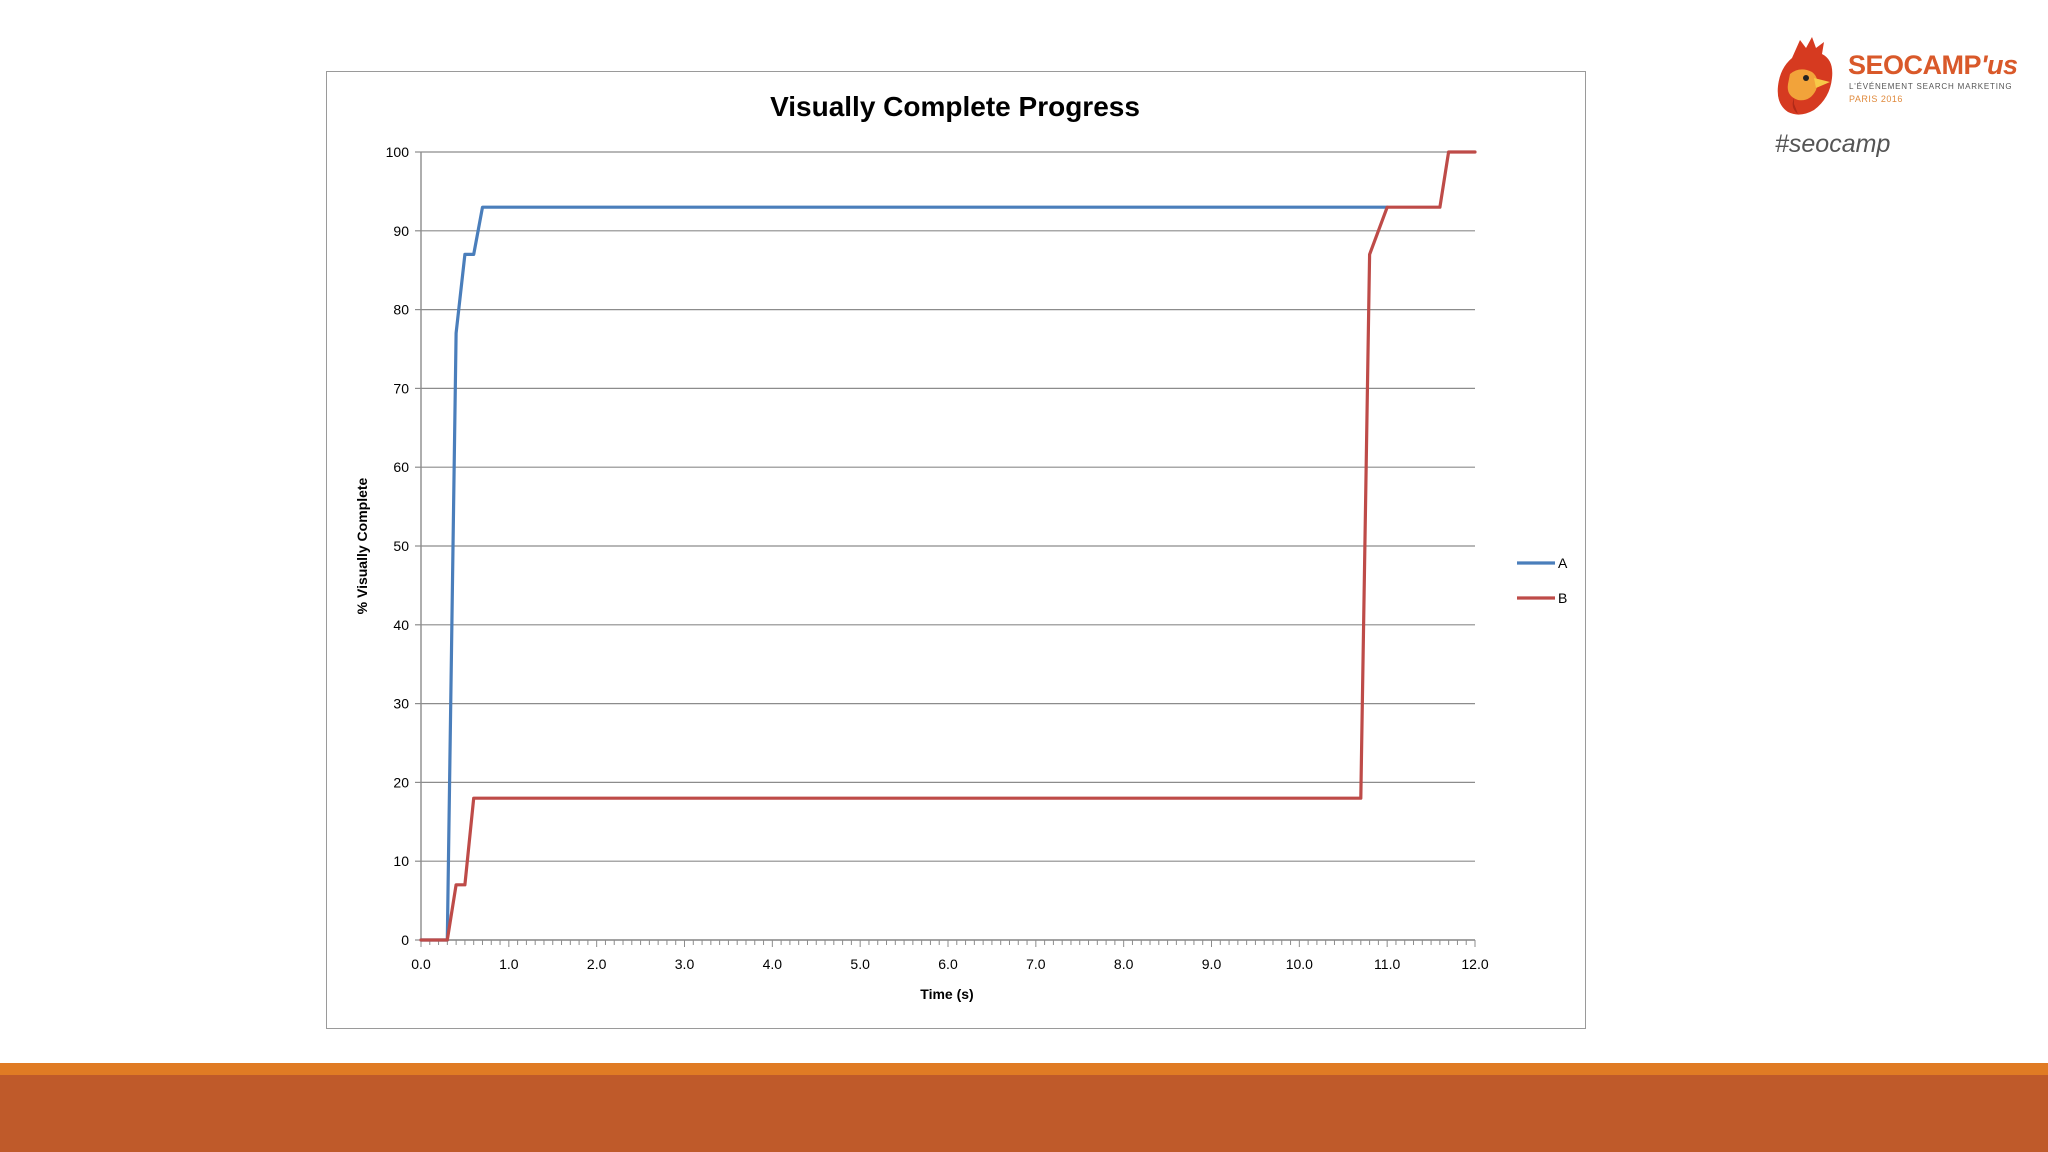  I want to click on x-tick-label: 1.0, so click(509, 964).